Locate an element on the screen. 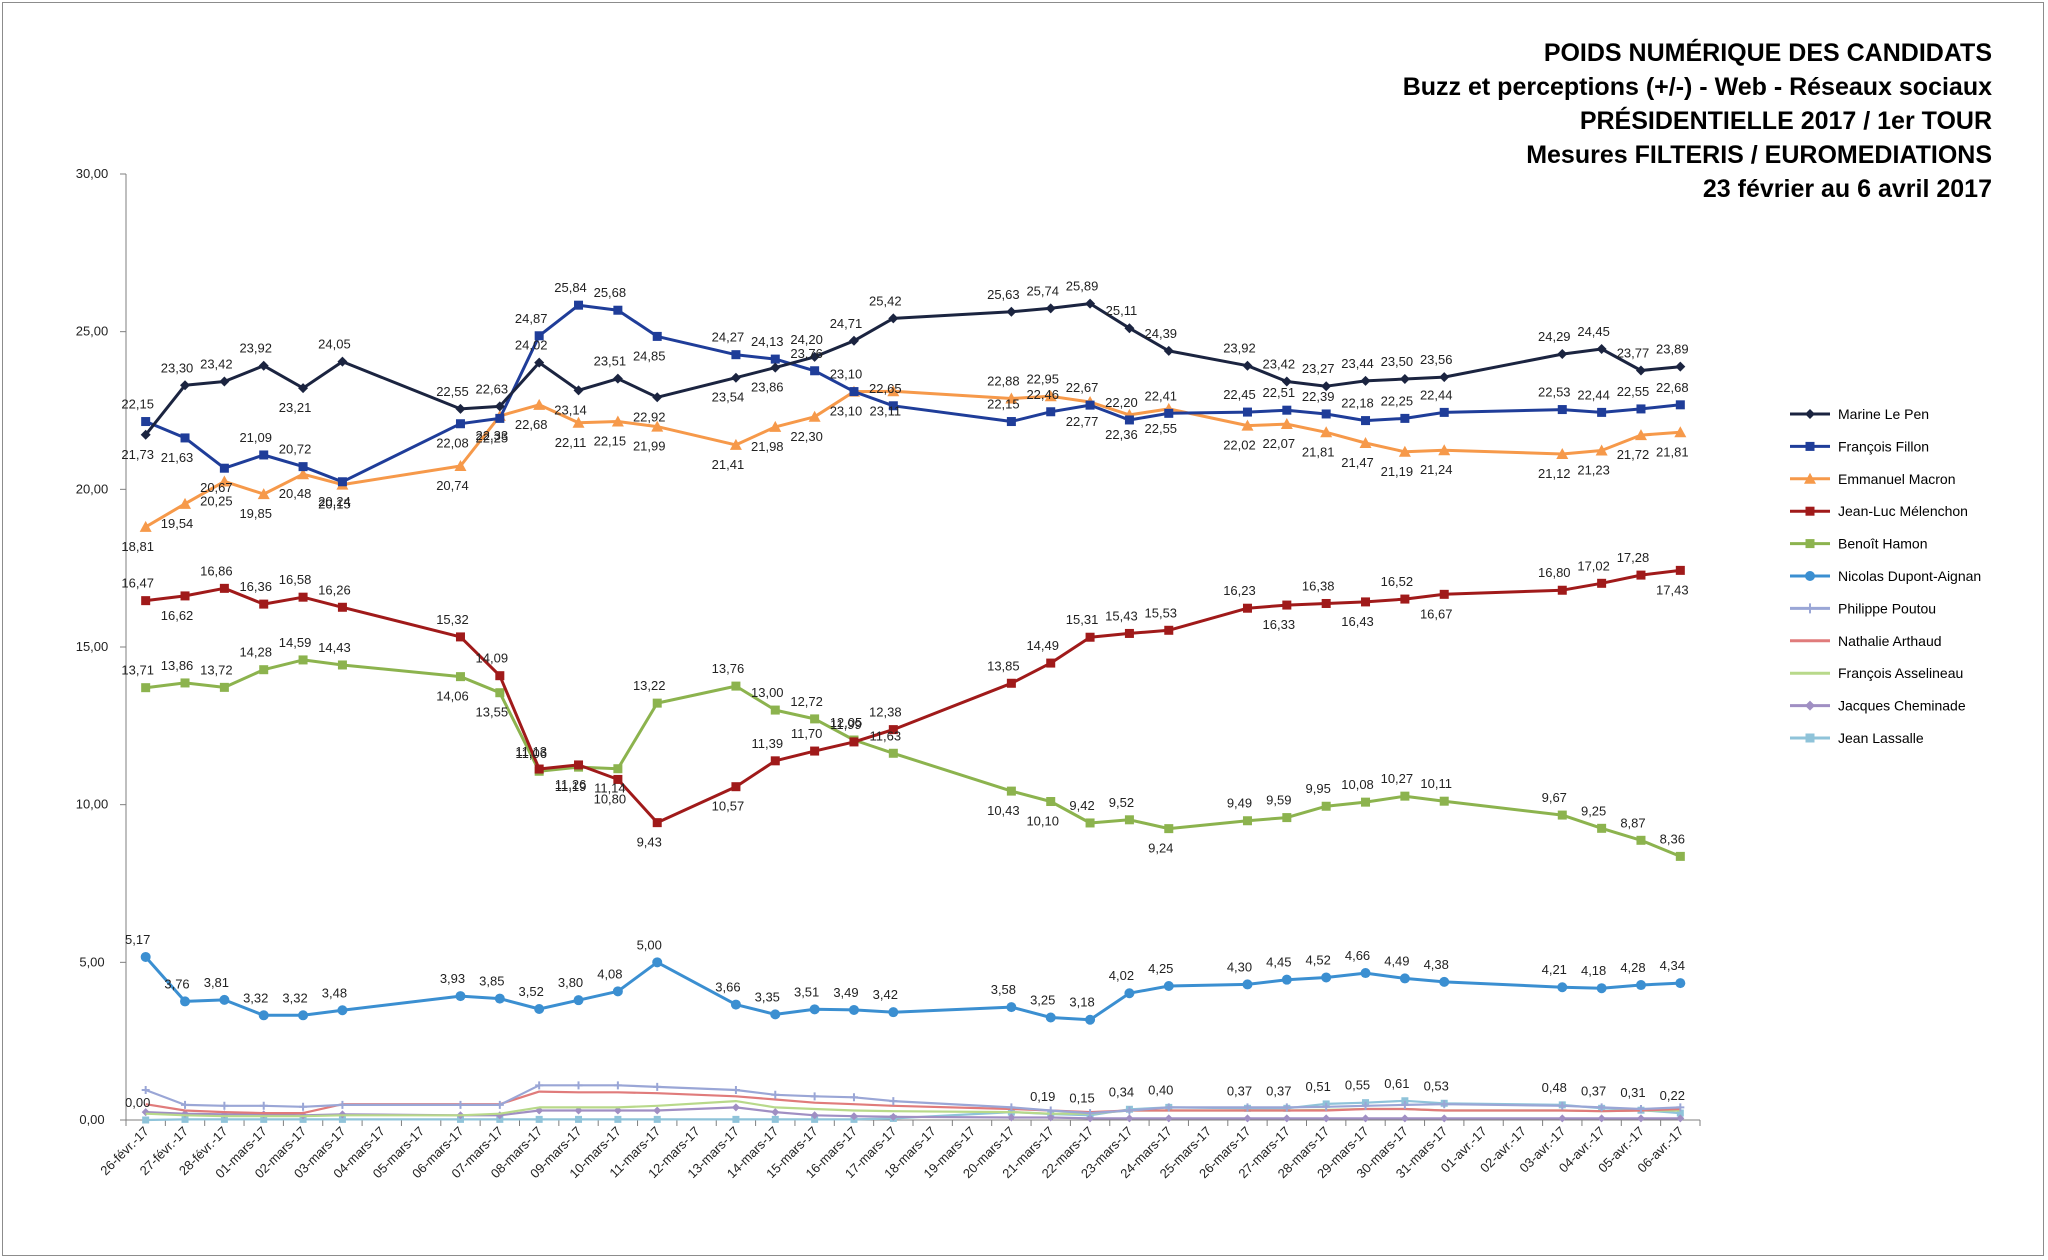 The height and width of the screenshot is (1260, 2048). data-label: 3,51 is located at coordinates (806, 991).